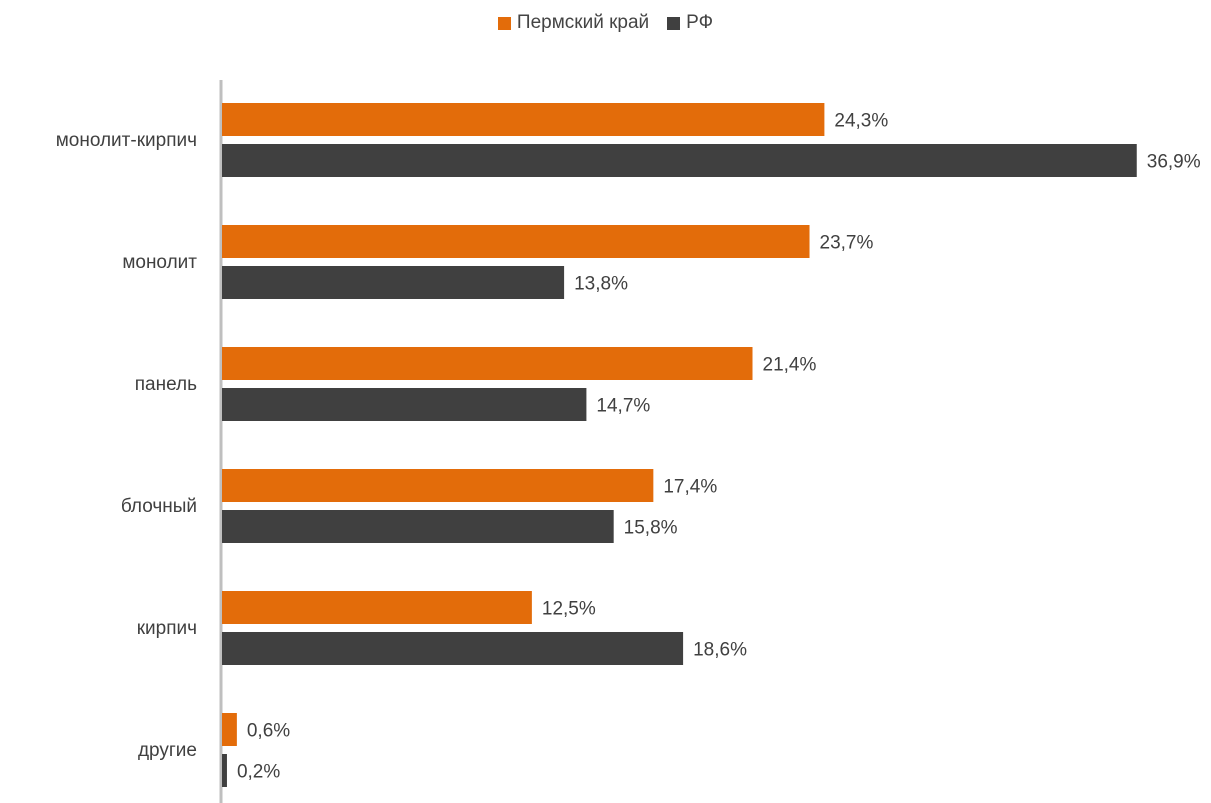  I want to click on category-label: монолит, so click(159, 262).